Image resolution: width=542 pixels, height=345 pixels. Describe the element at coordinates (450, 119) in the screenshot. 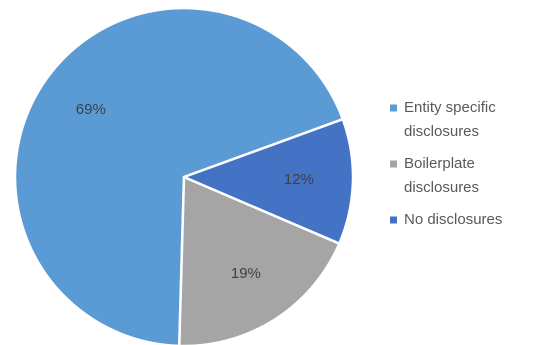

I see `legend-label-entity-specific-disclosures: Entity specific disclosures` at that location.